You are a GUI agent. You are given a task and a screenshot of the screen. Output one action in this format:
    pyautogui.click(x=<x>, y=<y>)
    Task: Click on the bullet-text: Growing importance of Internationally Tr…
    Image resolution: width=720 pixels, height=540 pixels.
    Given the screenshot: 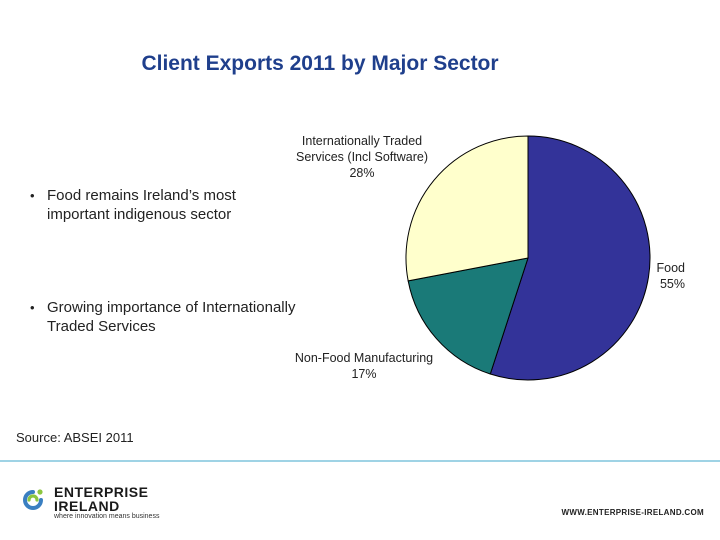 What is the action you would take?
    pyautogui.click(x=171, y=317)
    